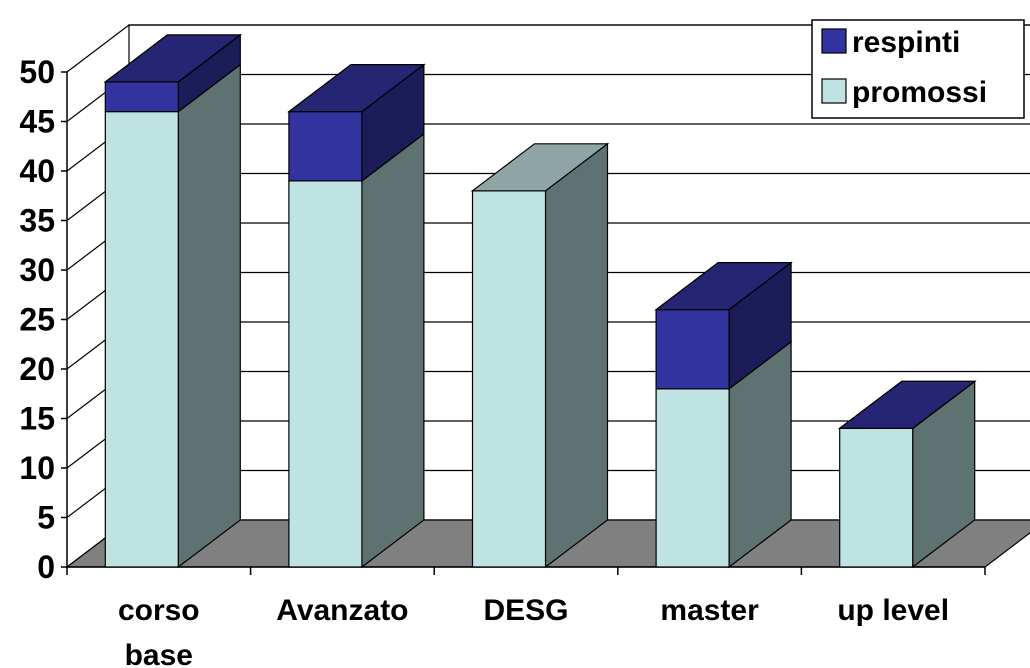  What do you see at coordinates (159, 631) in the screenshot?
I see `x-label-corso-base: corso base` at bounding box center [159, 631].